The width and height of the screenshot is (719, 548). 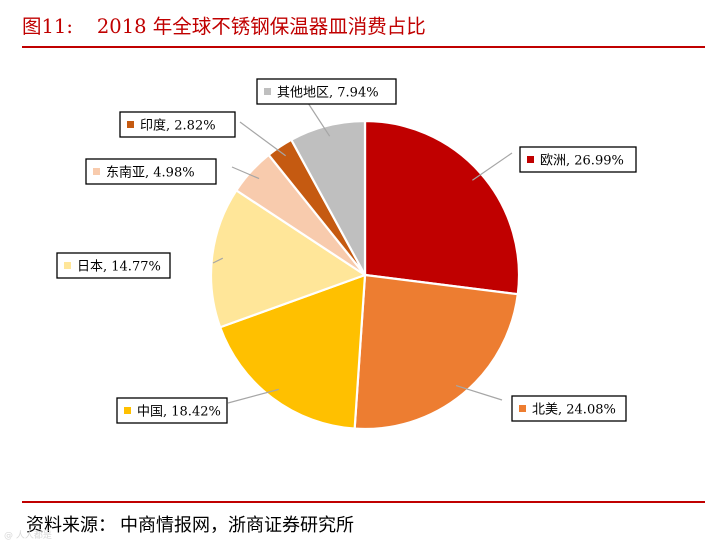 What do you see at coordinates (582, 161) in the screenshot?
I see `data-label-europe: 欧洲, 26.99%` at bounding box center [582, 161].